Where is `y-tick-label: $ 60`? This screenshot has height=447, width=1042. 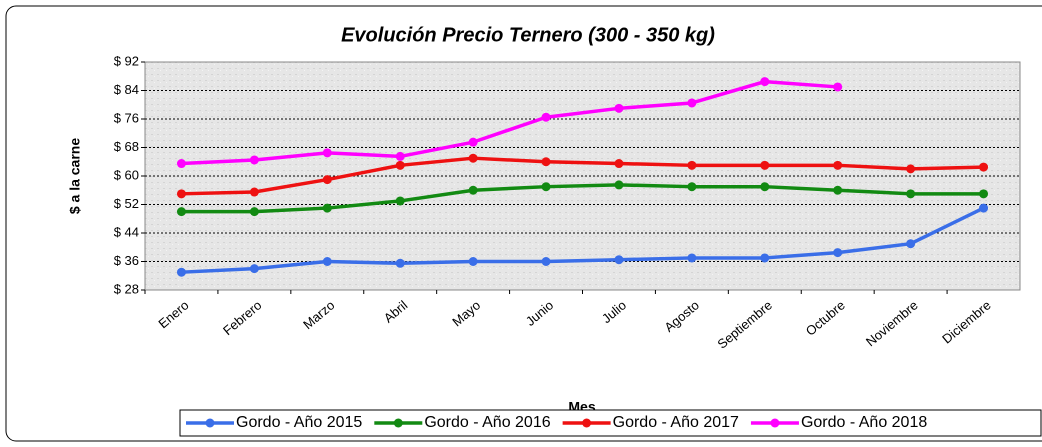 y-tick-label: $ 60 is located at coordinates (126, 174).